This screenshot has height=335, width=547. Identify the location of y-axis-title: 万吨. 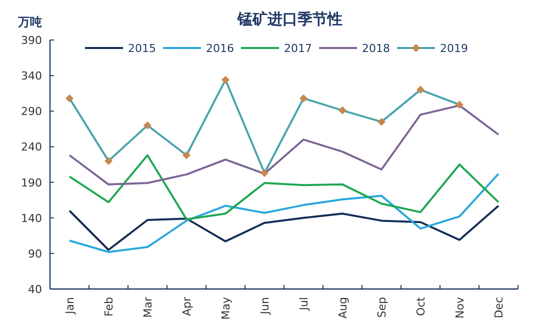
(29, 22).